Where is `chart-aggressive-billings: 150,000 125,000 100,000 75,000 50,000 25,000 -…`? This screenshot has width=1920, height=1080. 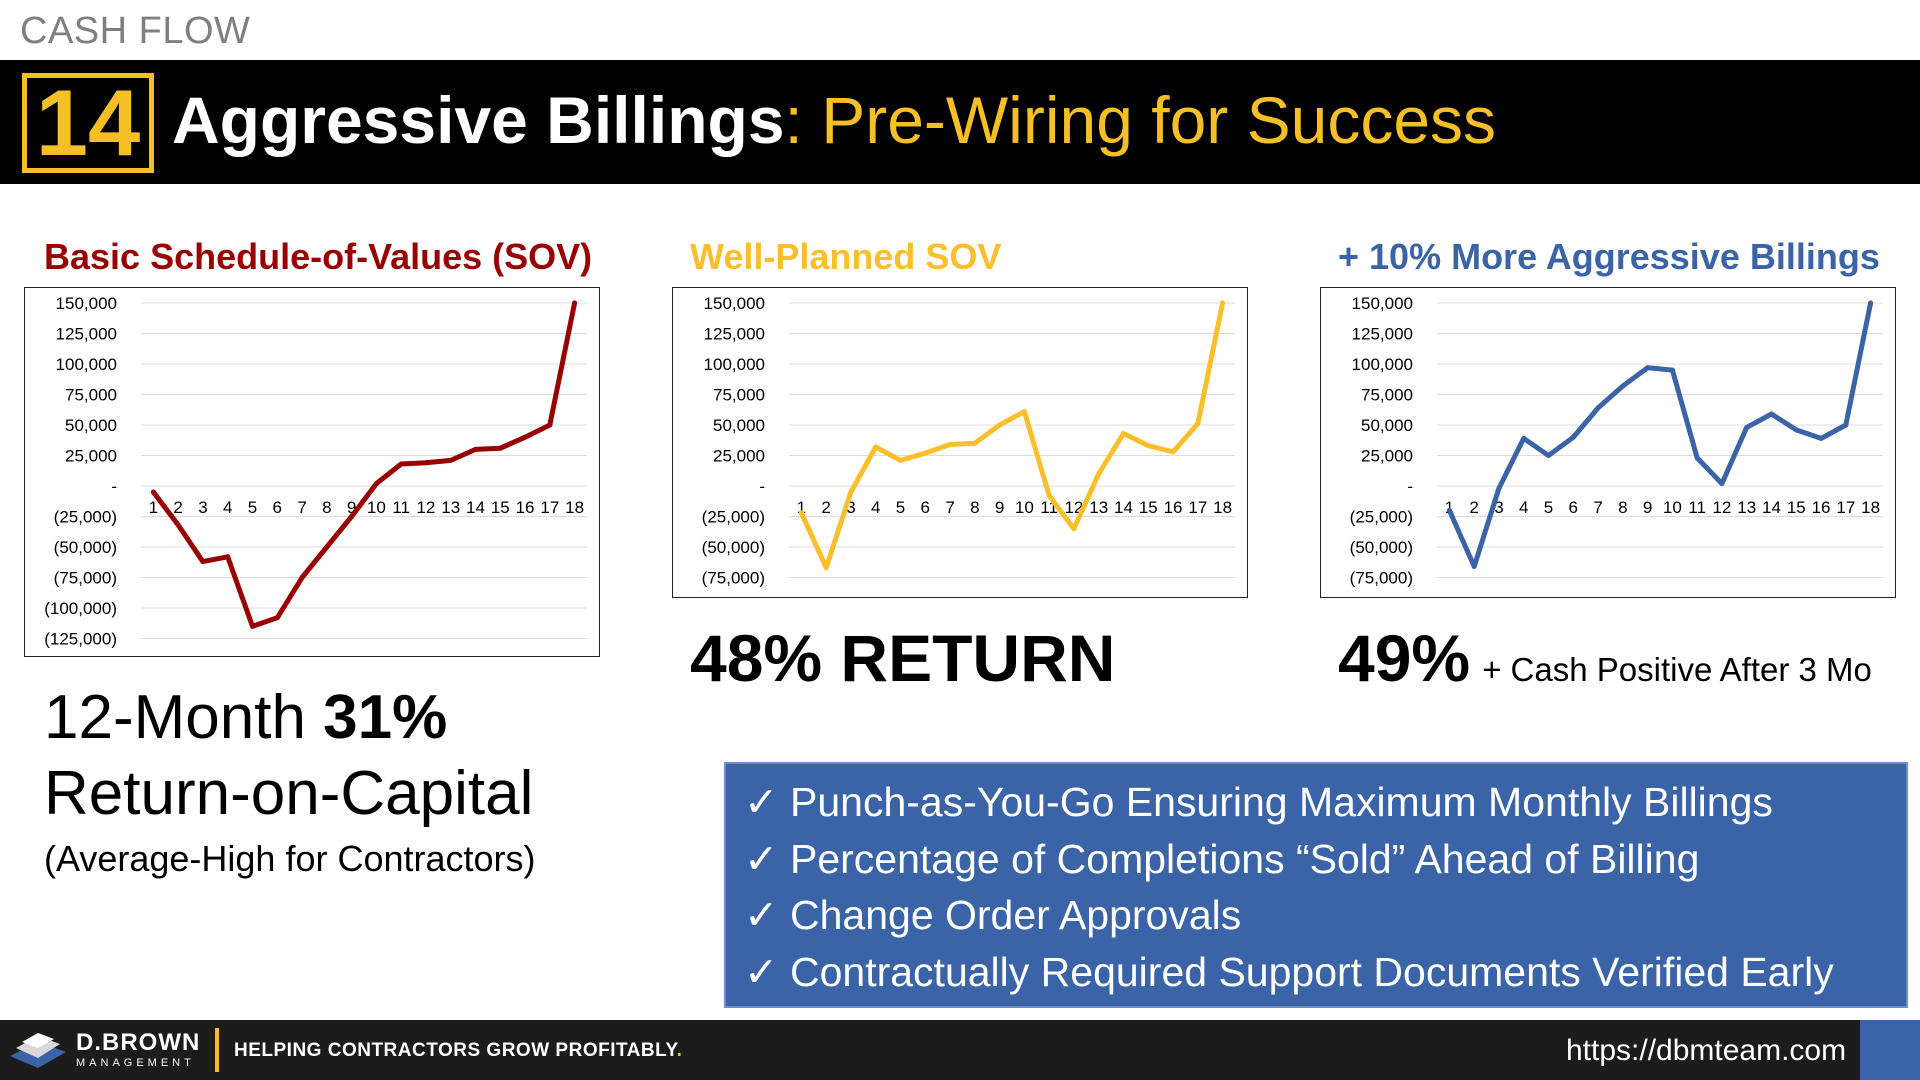
chart-aggressive-billings: 150,000 125,000 100,000 75,000 50,000 25,000 -… is located at coordinates (1608, 442).